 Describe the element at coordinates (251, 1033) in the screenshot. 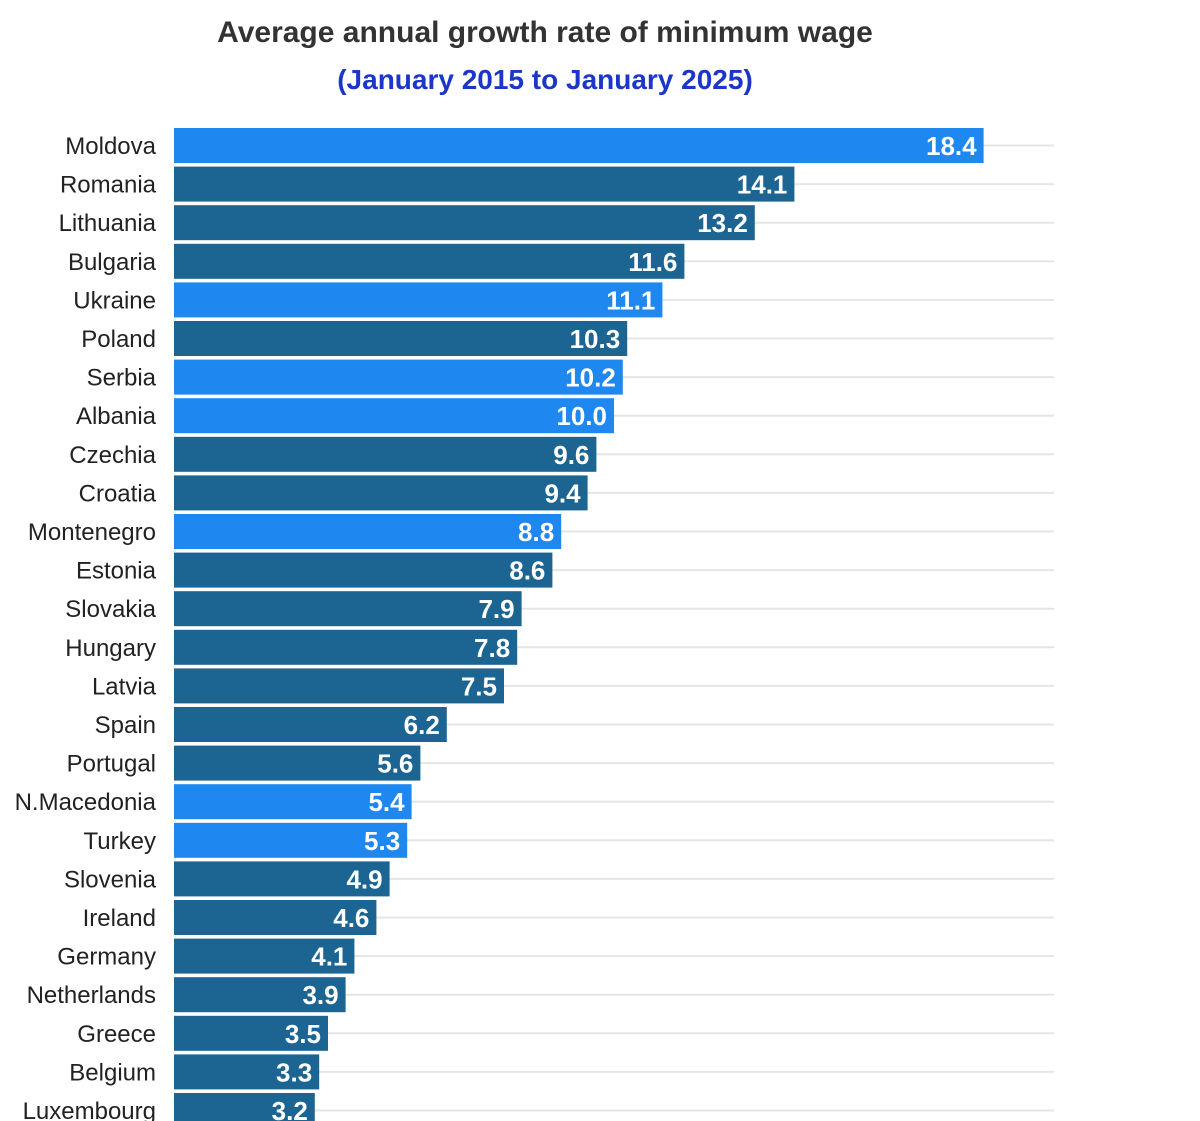

I see `bar-greece` at that location.